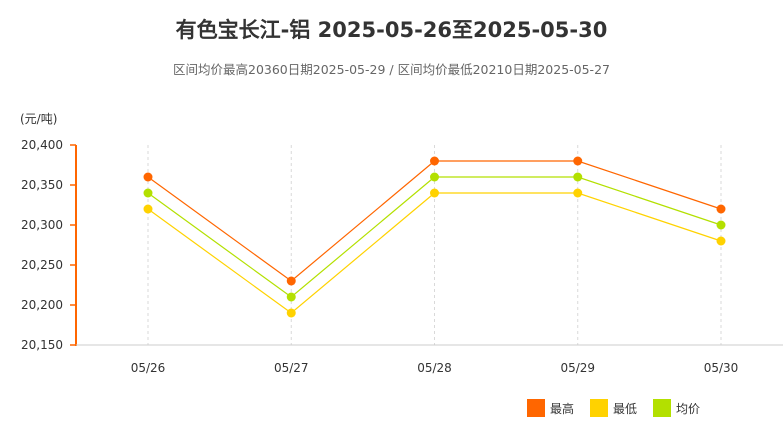 The width and height of the screenshot is (783, 428). Describe the element at coordinates (562, 408) in the screenshot. I see `legend-label: 最高` at that location.